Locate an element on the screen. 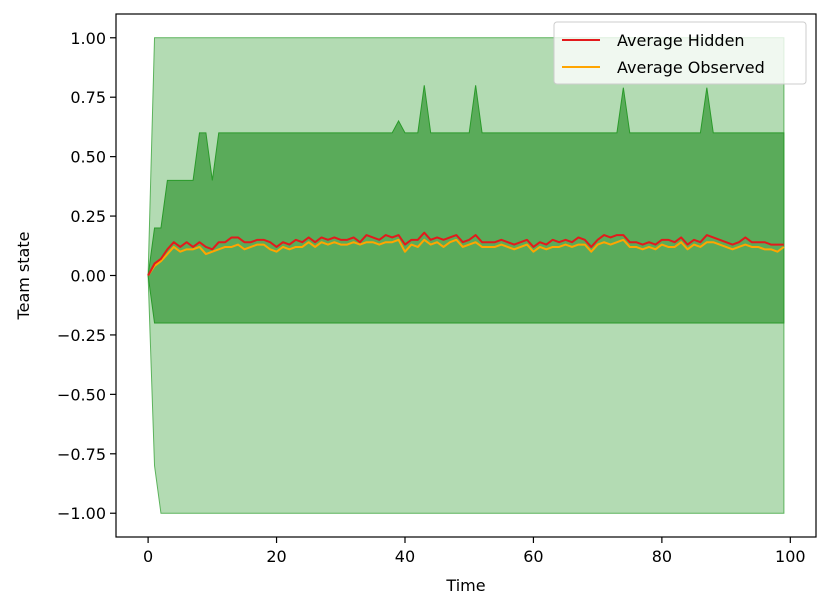  y-tick-label: −0.50 is located at coordinates (81, 394).